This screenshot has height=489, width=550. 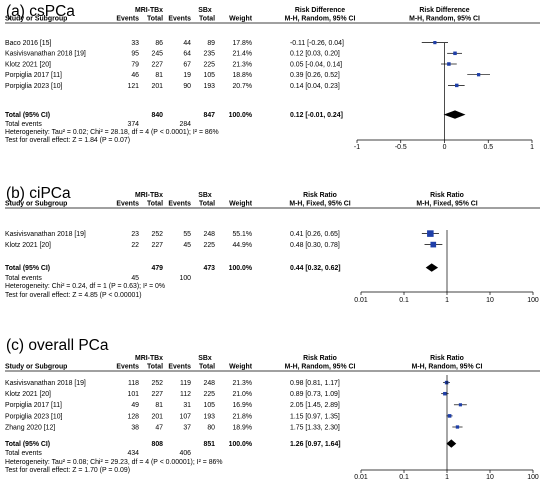 I want to click on events-value: 67, so click(x=187, y=64).